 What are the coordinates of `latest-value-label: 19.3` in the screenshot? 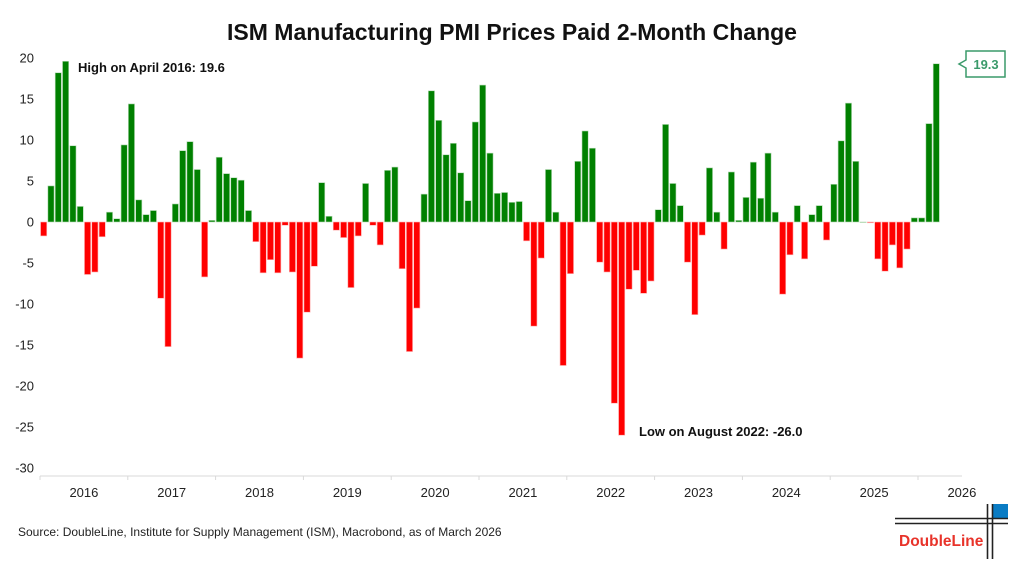 It's located at (985, 64).